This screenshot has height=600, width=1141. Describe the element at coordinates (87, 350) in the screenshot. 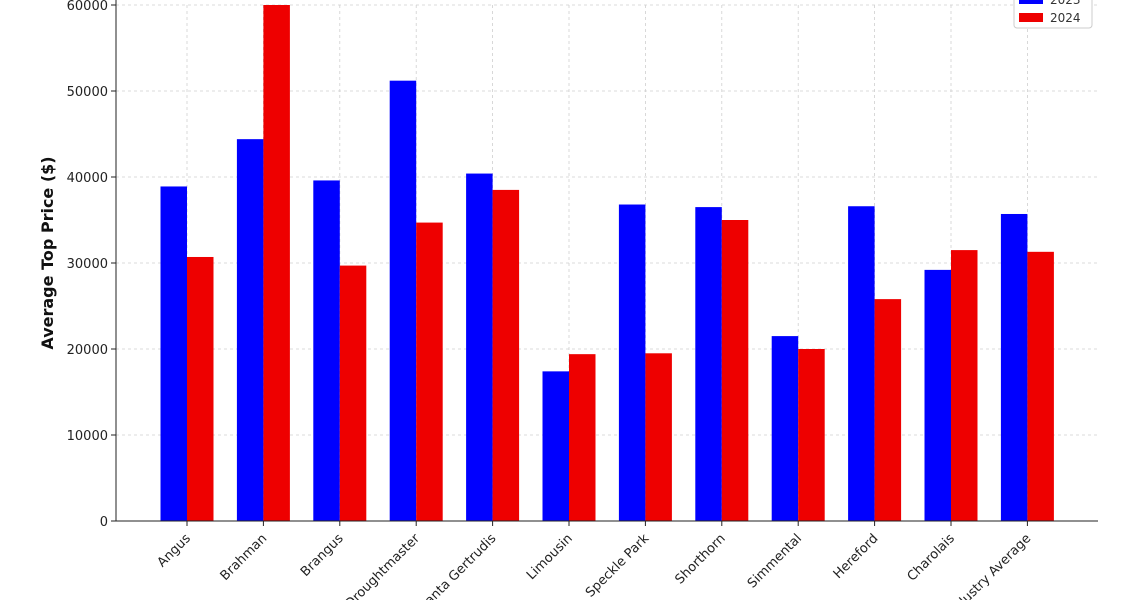

I see `y-tick-label: 20000` at that location.